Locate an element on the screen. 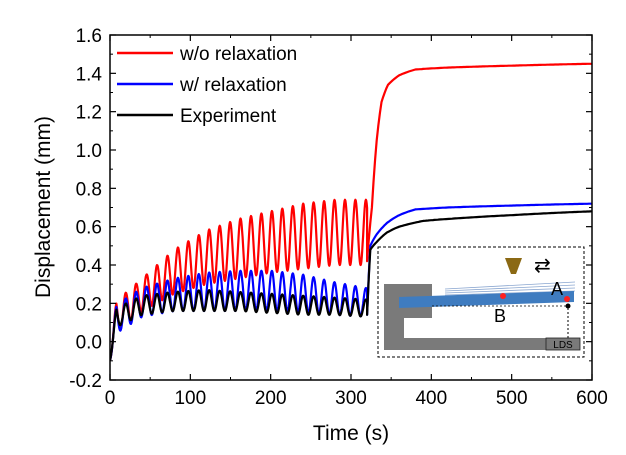 The width and height of the screenshot is (626, 455). y-tick-label: 1.2 is located at coordinates (89, 113).